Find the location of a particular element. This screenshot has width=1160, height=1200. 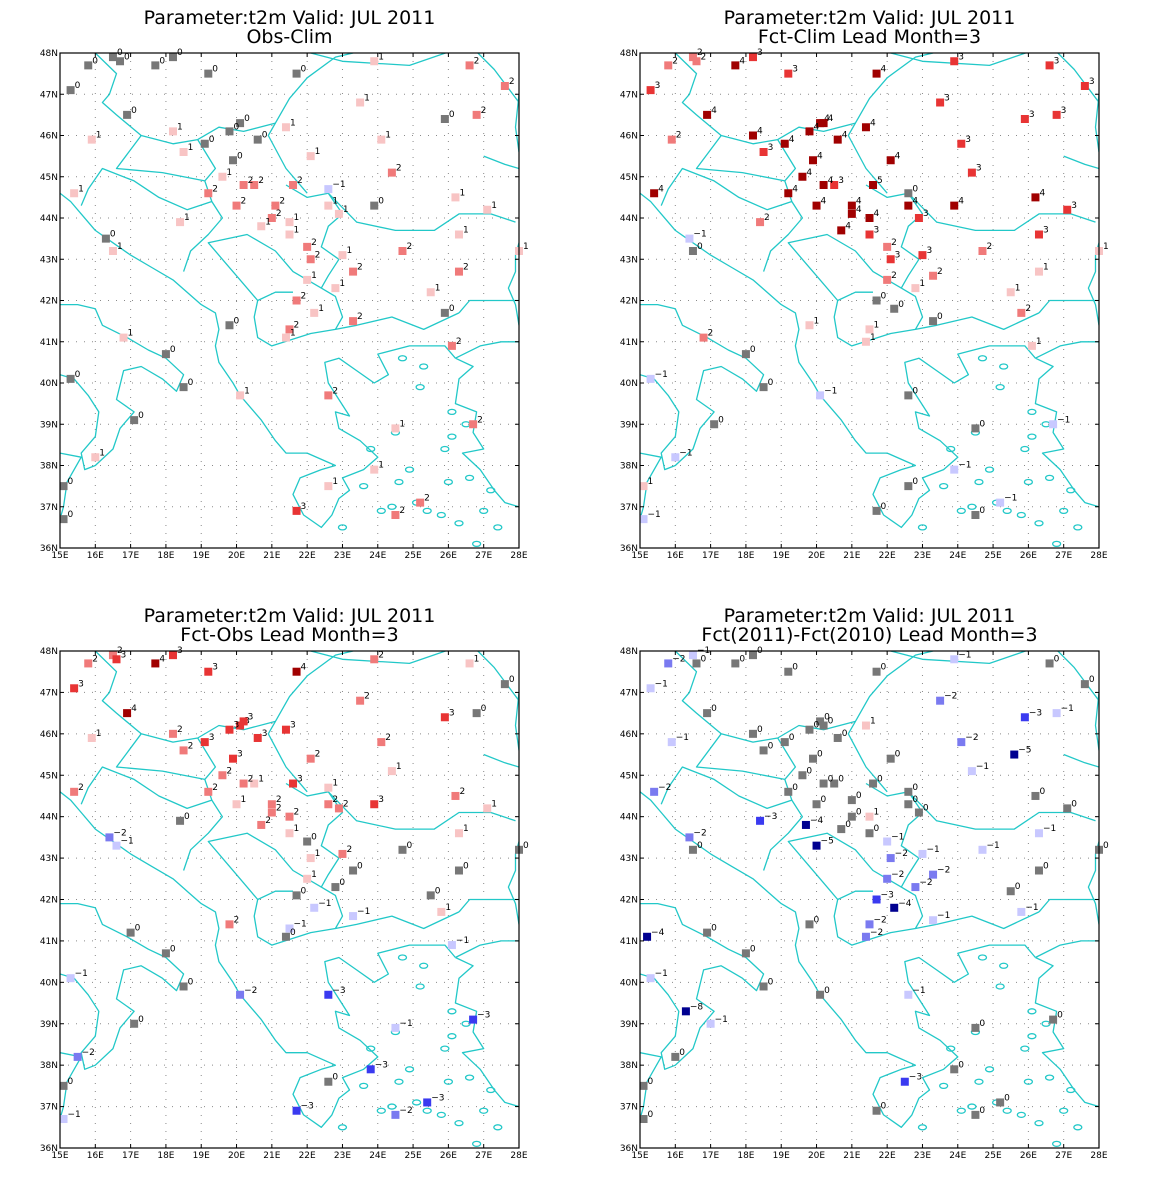

x-tick-label: 18E is located at coordinates (165, 556).